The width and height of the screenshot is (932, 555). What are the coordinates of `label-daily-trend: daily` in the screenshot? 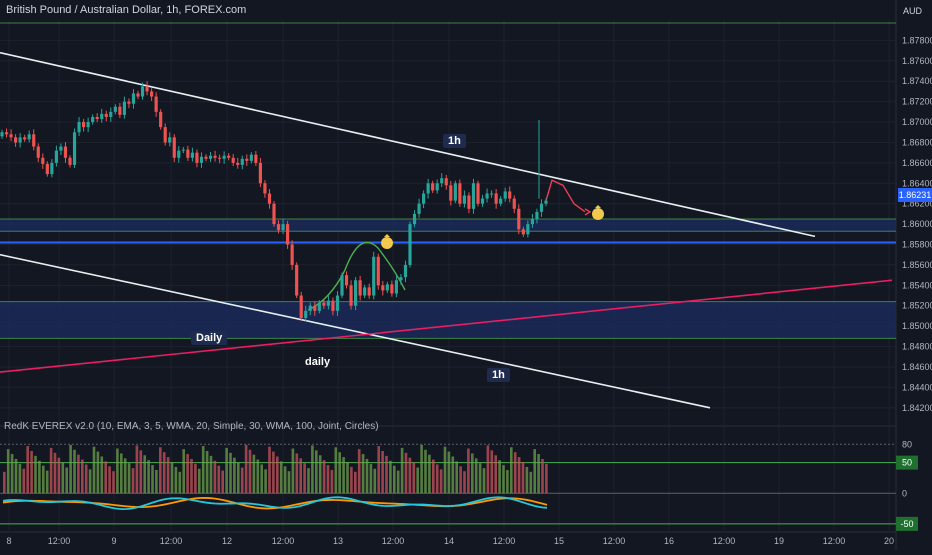 It's located at (318, 362).